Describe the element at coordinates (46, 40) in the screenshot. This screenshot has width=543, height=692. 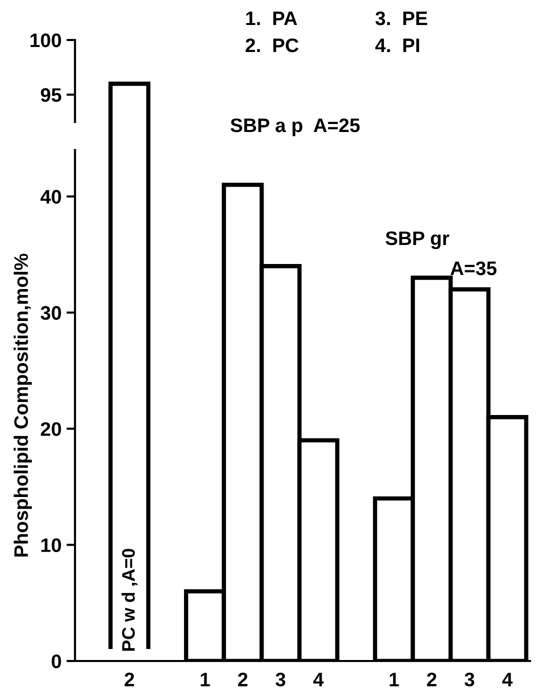
I see `y-tick-label: 100` at that location.